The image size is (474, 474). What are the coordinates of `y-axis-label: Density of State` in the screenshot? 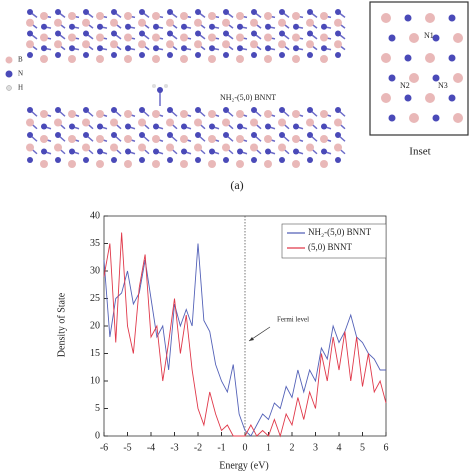 It's located at (61, 324).